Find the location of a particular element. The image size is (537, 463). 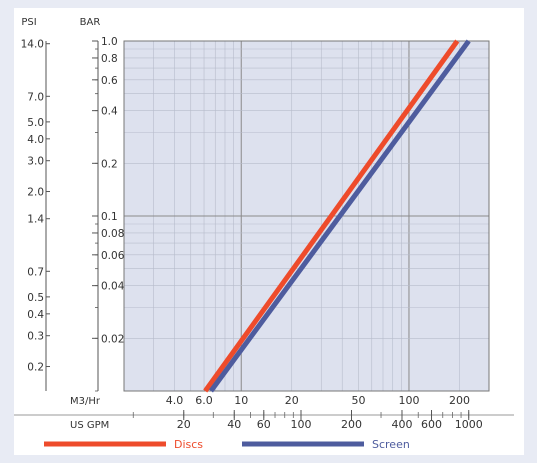

bar-axis: 1.0 0.8 0.6 0.4 0.2 0.1 0.08 0.06 0.04 0.02 is located at coordinates (108, 214).